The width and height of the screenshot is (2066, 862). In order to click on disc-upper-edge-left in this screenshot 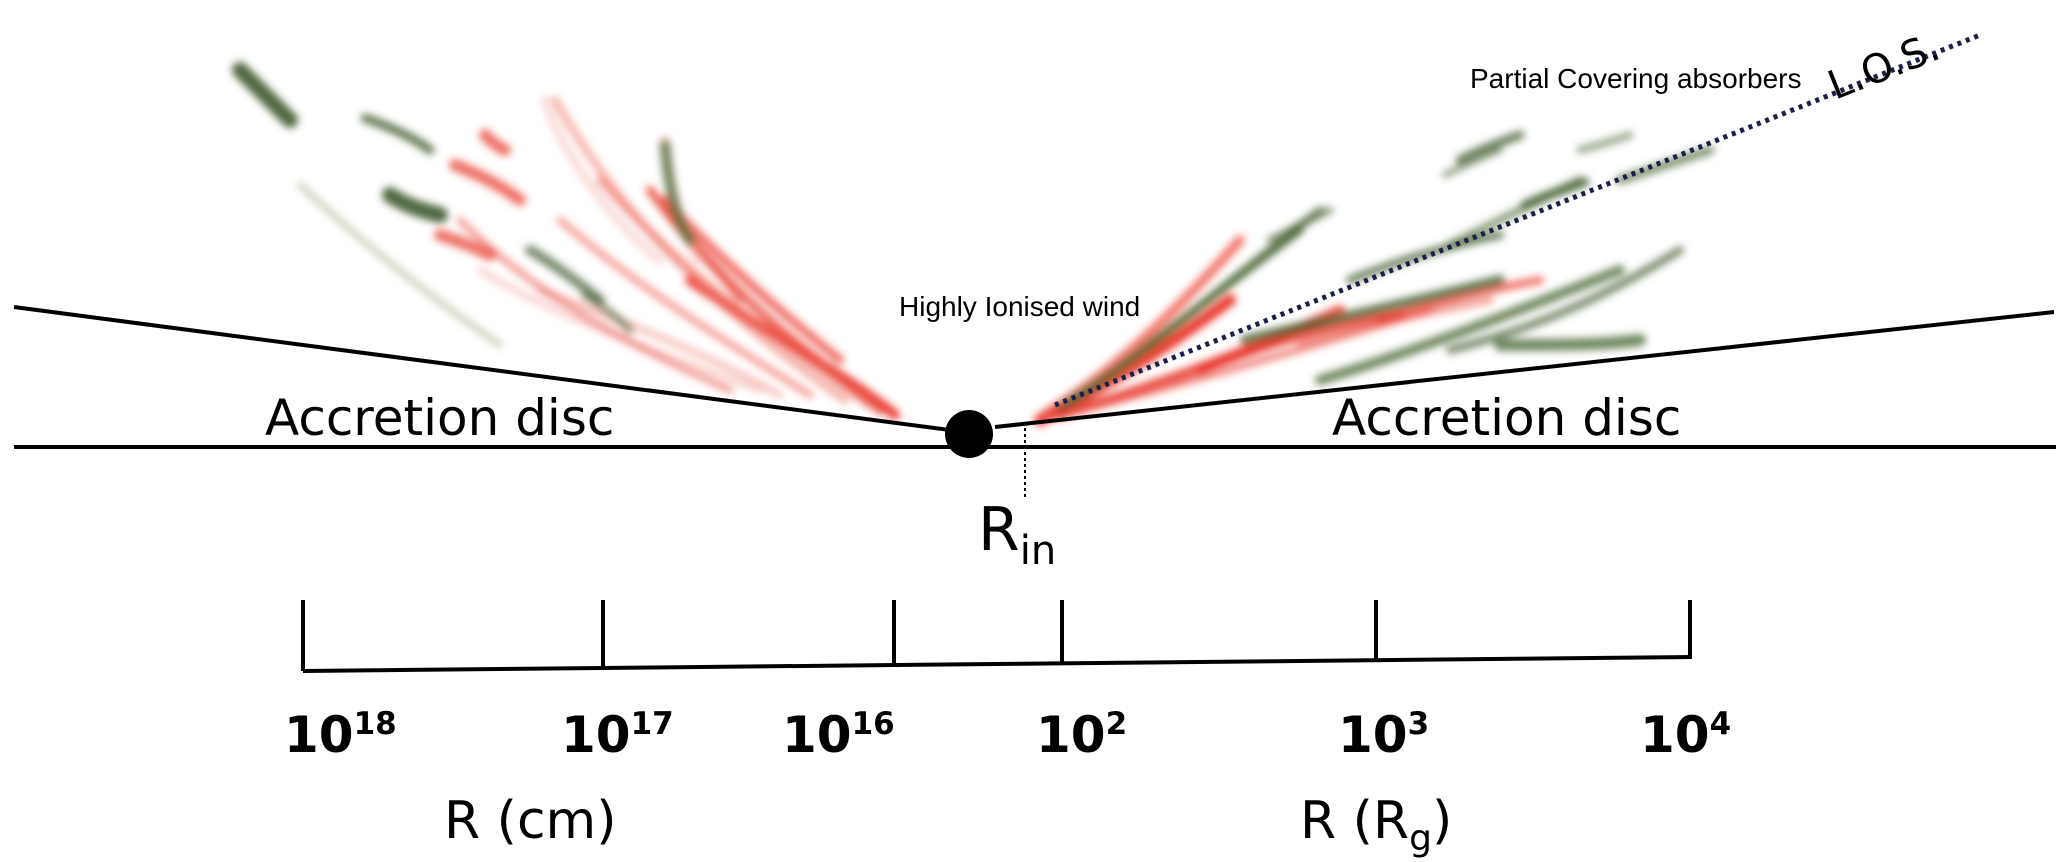, I will do `click(489, 369)`.